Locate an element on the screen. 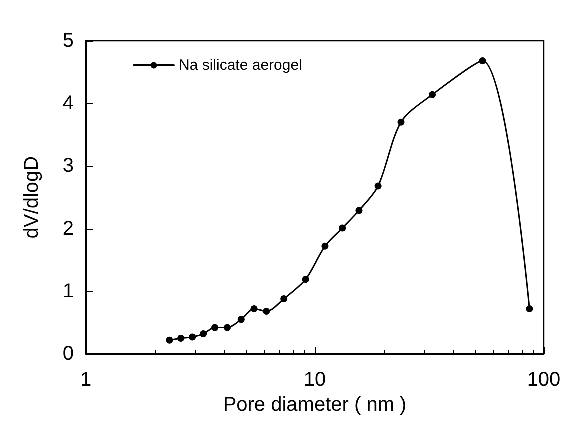 This screenshot has height=429, width=577. x-tick-label: 1 is located at coordinates (86, 380).